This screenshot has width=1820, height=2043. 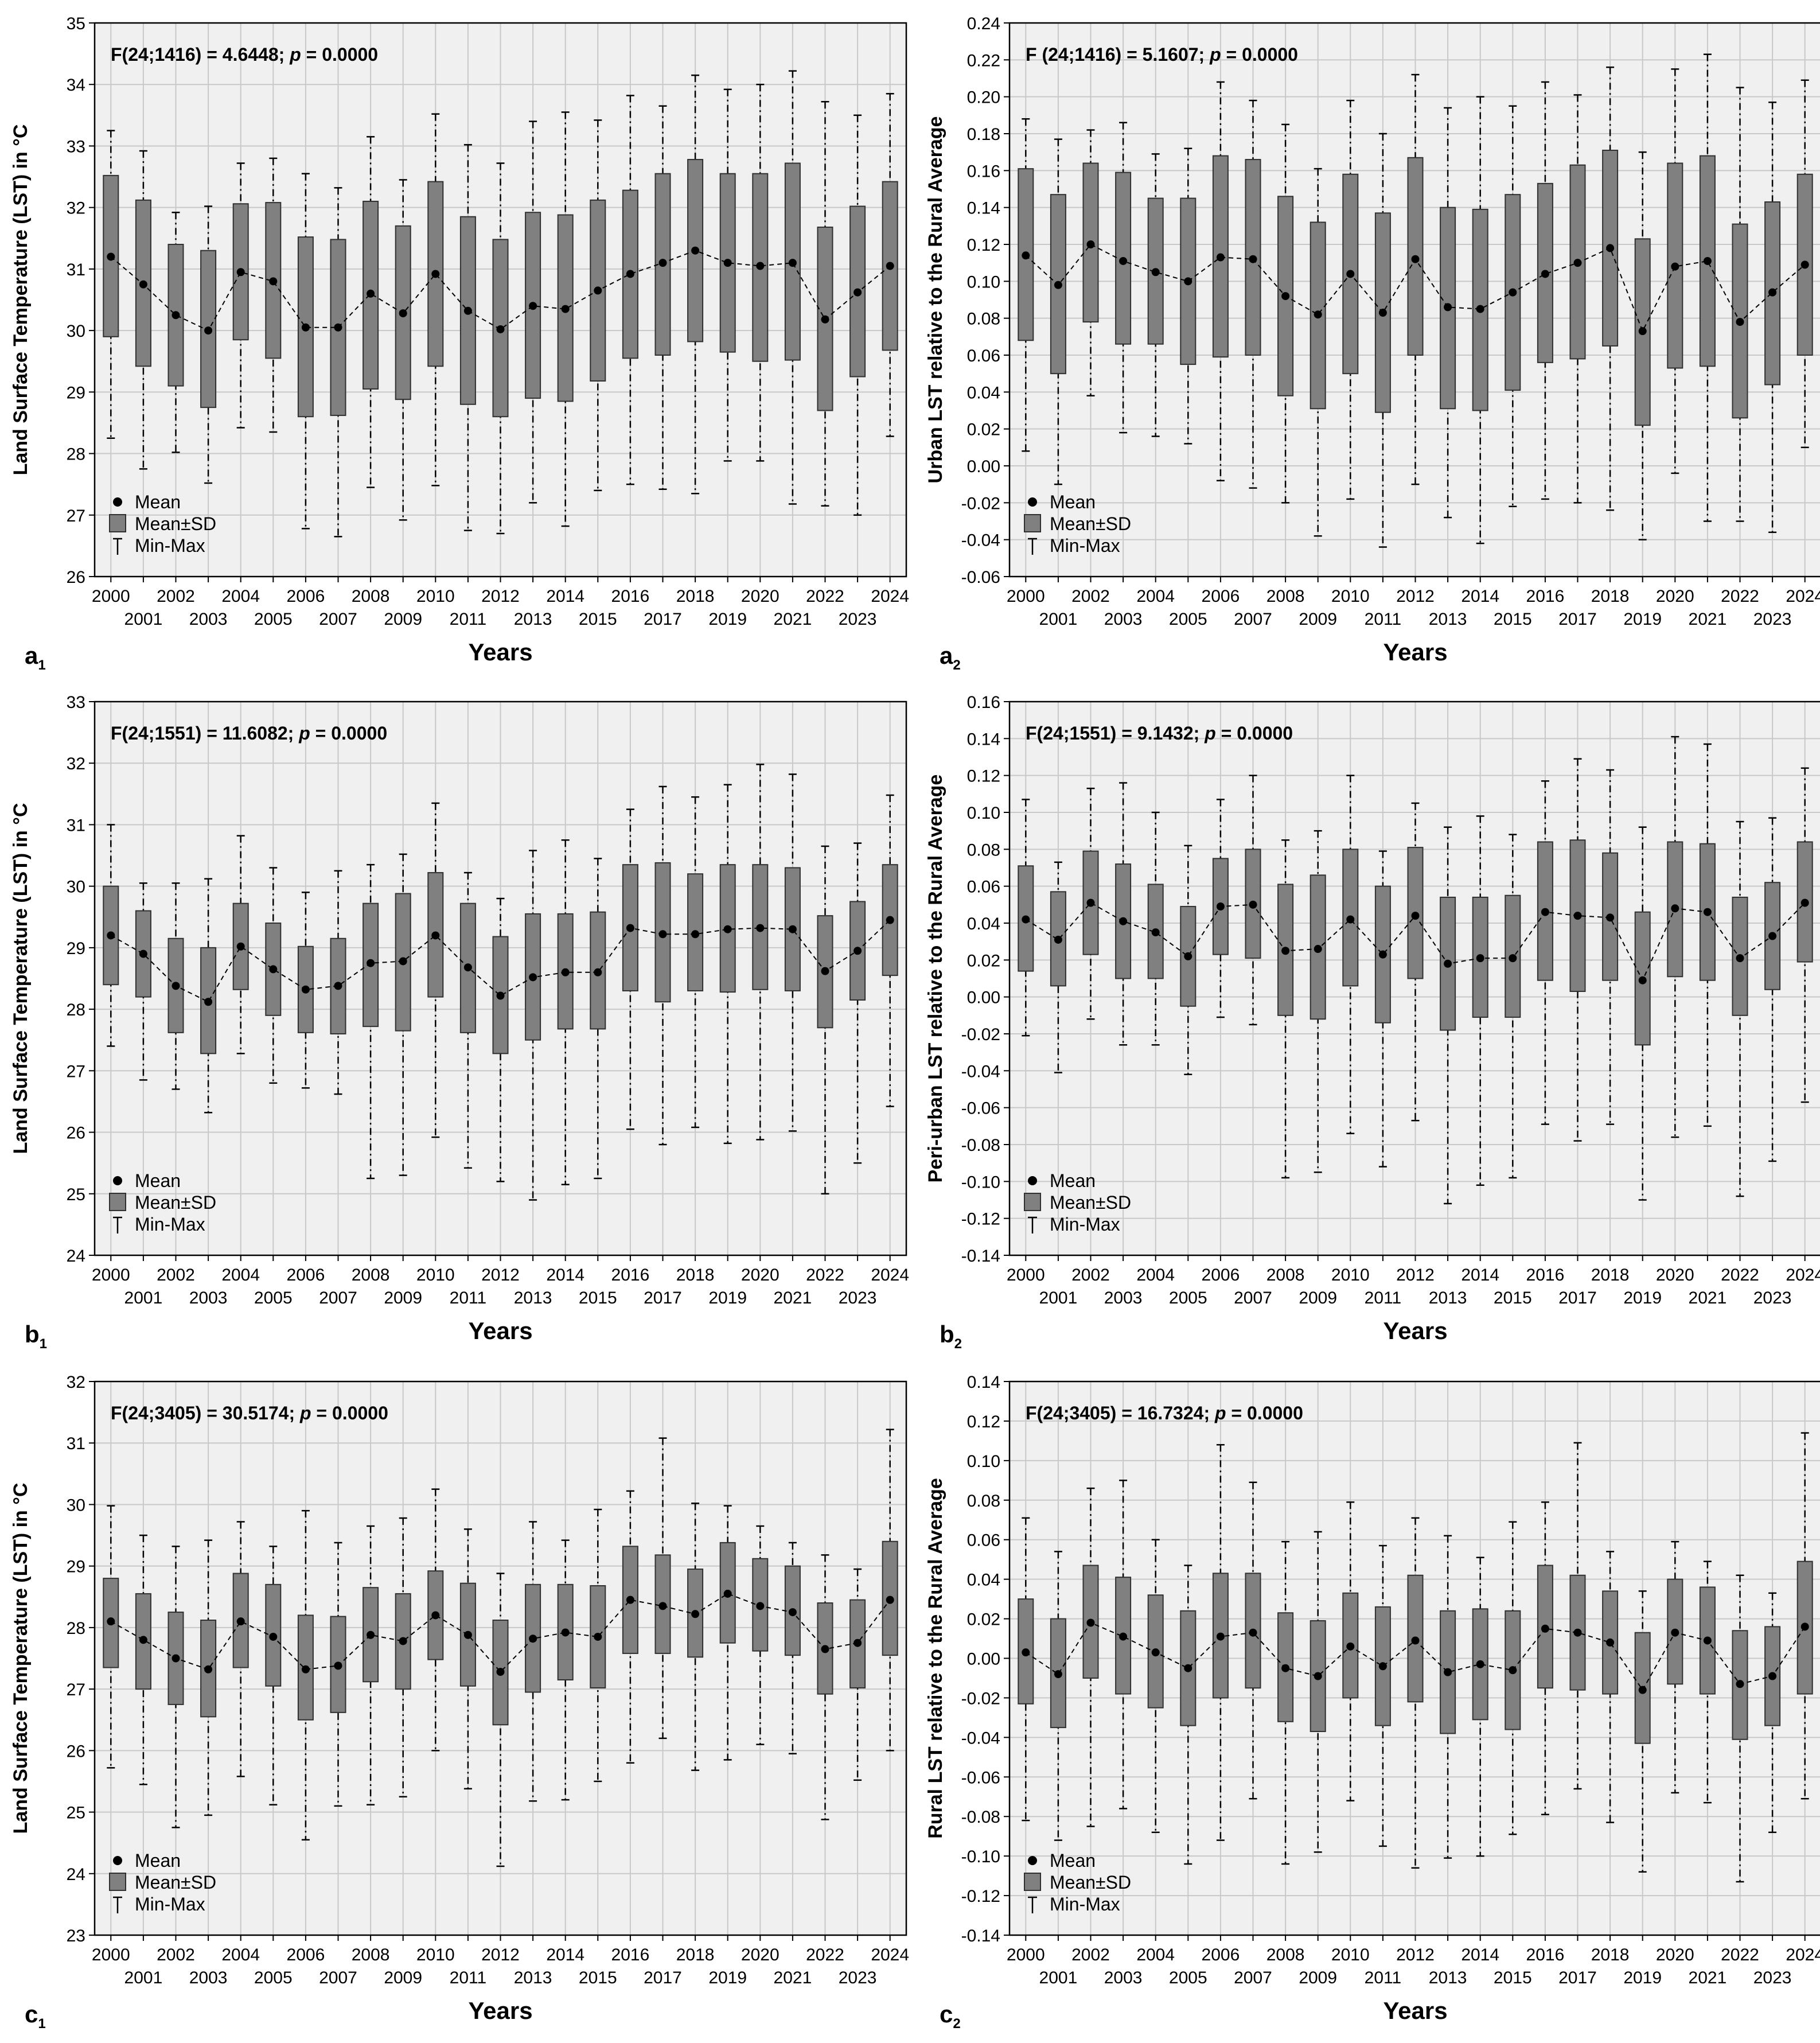 I want to click on x-tick-label: 2017, so click(x=663, y=619).